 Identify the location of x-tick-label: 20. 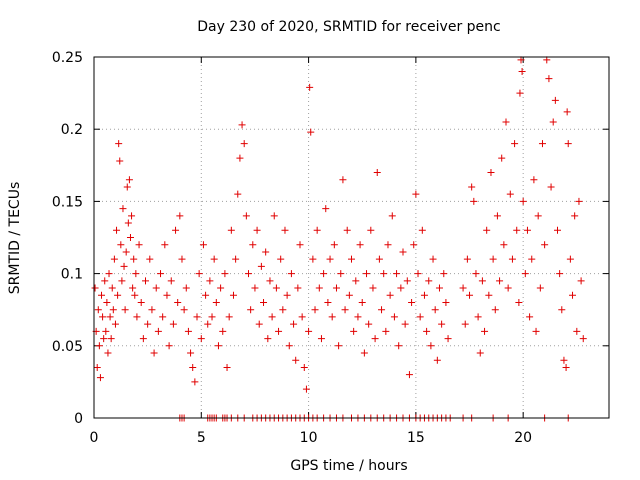
(523, 438).